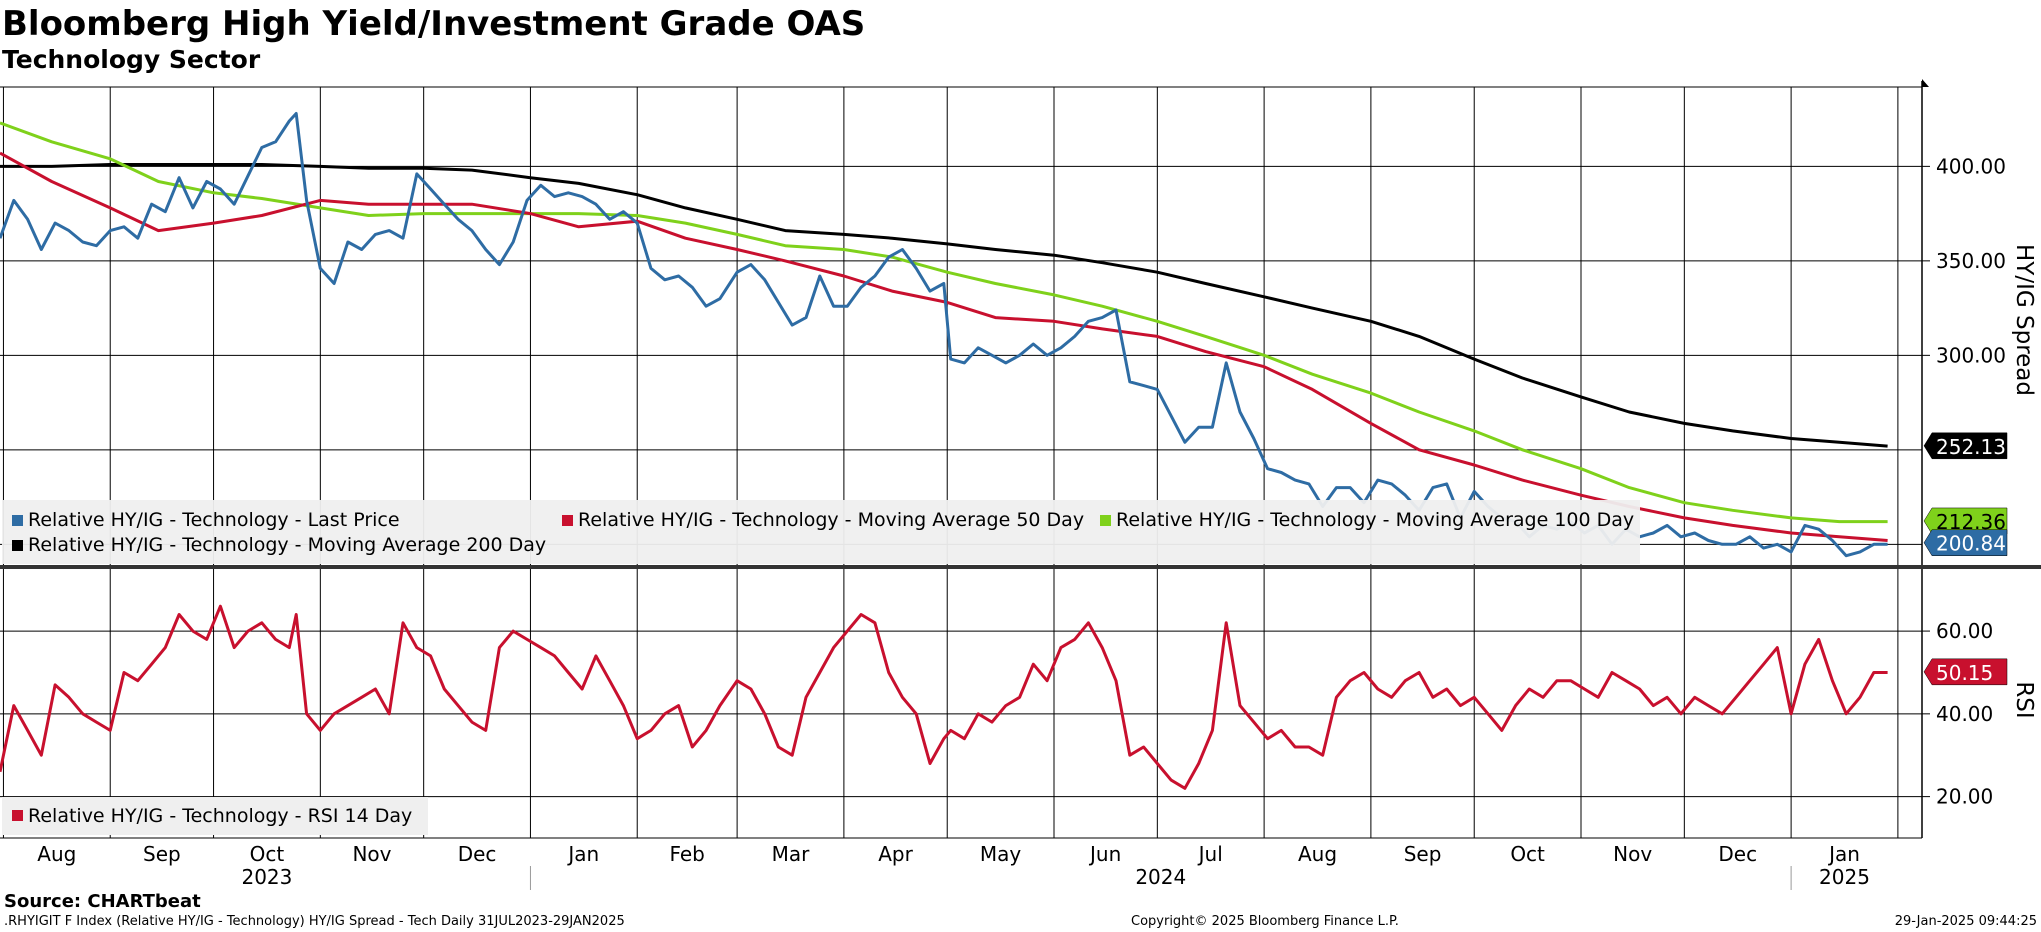 This screenshot has height=932, width=2041. I want to click on top-ylabel: HY/IG Spread, so click(2024, 320).